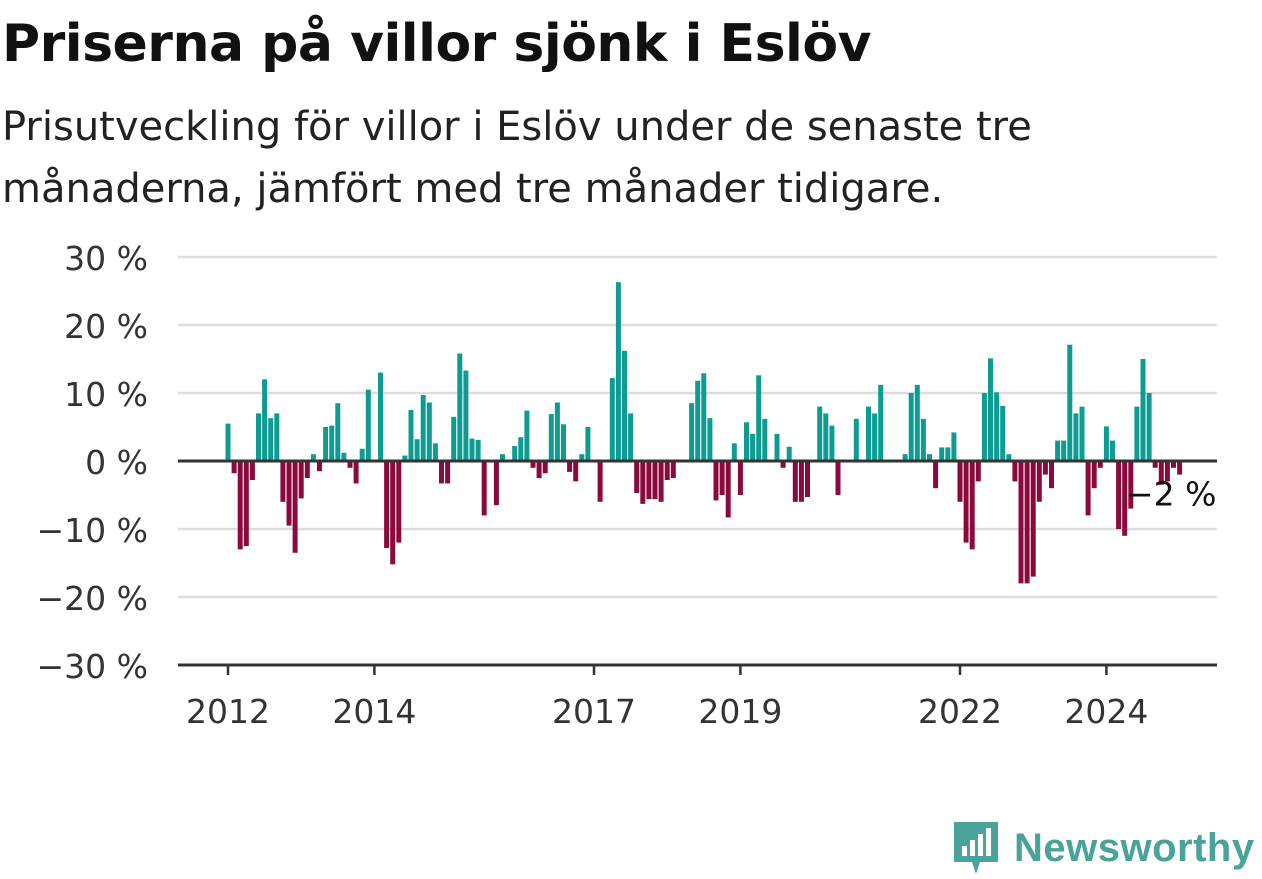 Image resolution: width=1262 pixels, height=879 pixels. I want to click on x-tick-label: 2022, so click(960, 711).